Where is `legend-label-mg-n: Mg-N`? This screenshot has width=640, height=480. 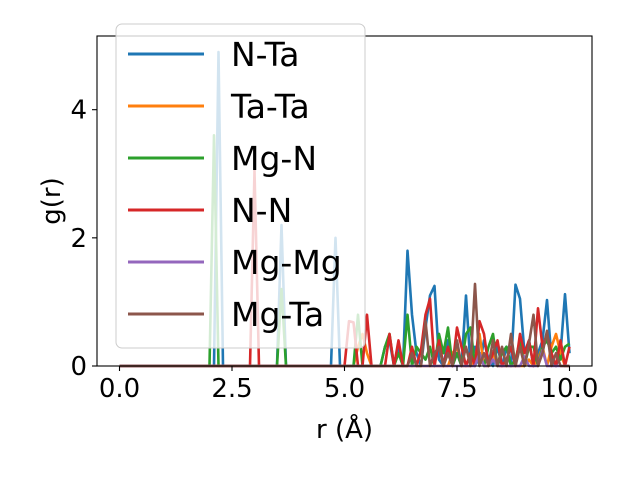
legend-label-mg-n: Mg-N is located at coordinates (274, 158).